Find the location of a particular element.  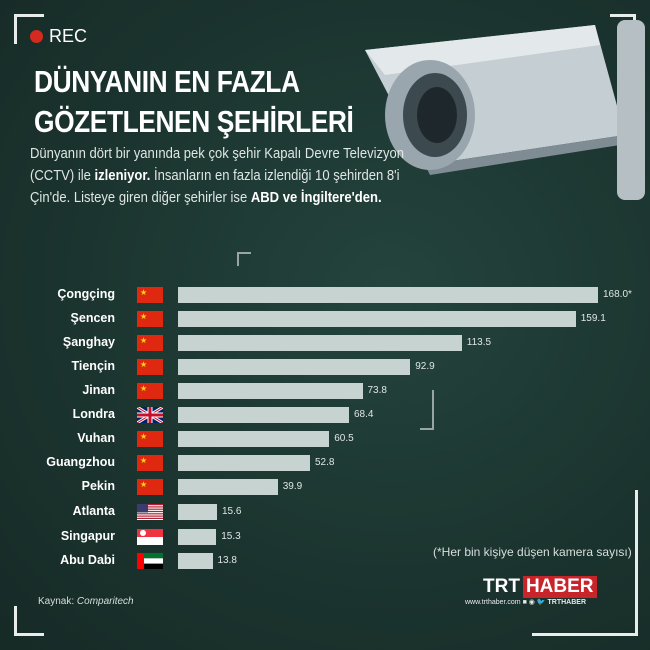

cctv-camera-illustration is located at coordinates (505, 110).